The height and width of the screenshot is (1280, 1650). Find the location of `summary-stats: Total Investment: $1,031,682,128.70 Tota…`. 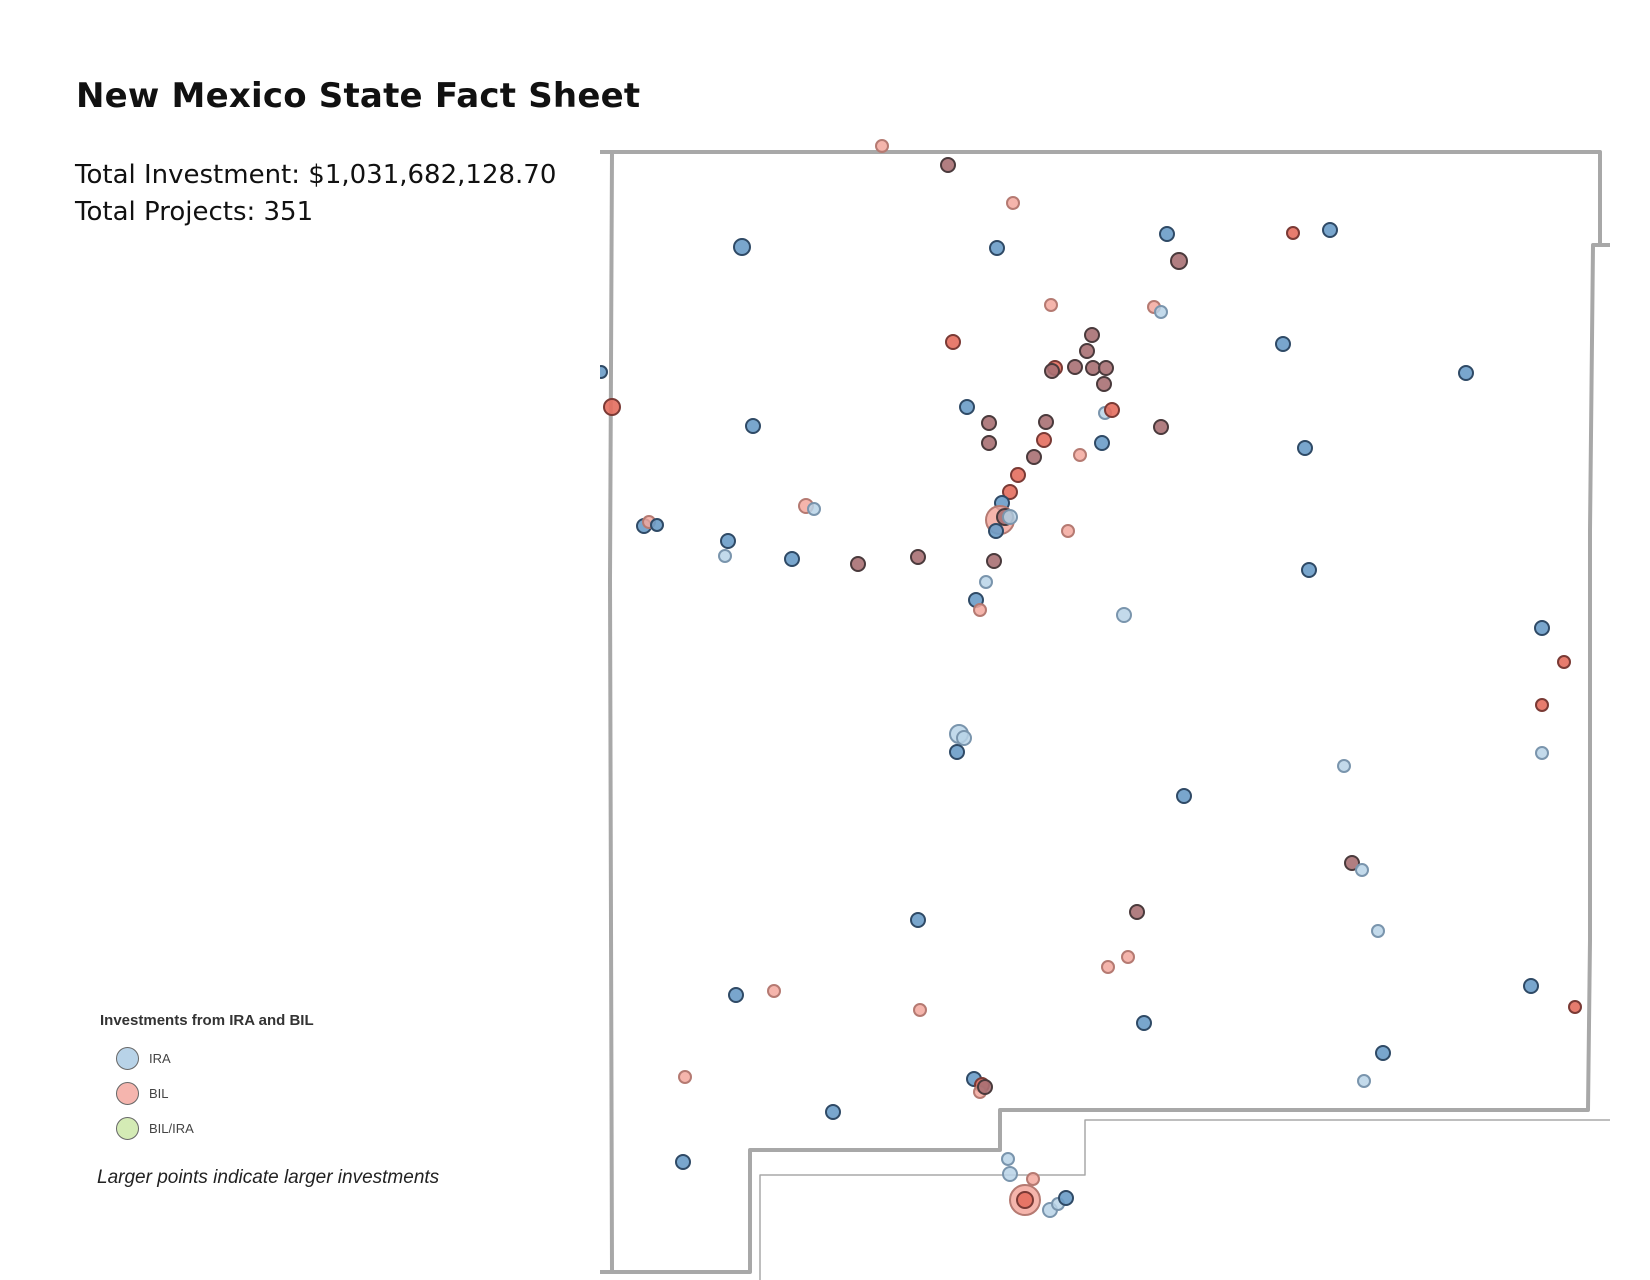

summary-stats: Total Investment: $1,031,682,128.70 Tota… is located at coordinates (315, 194).